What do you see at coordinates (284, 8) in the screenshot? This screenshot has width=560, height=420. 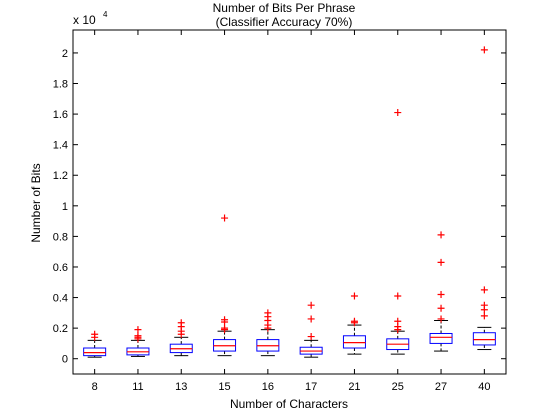 I see `chart-title-line-1: Number of Bits Per Phrase` at bounding box center [284, 8].